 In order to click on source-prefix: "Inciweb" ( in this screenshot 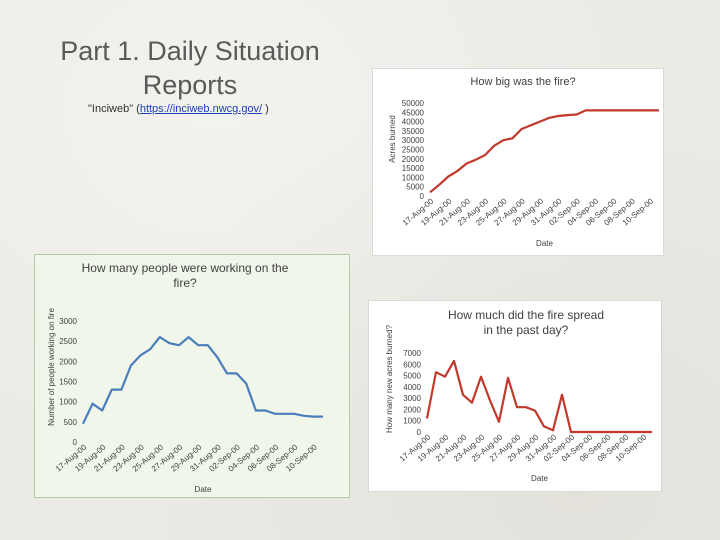, I will do `click(114, 109)`.